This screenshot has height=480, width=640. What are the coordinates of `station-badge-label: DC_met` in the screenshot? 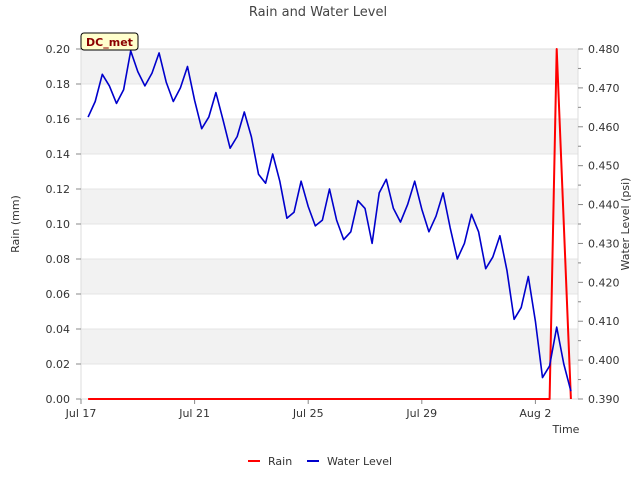 It's located at (109, 42).